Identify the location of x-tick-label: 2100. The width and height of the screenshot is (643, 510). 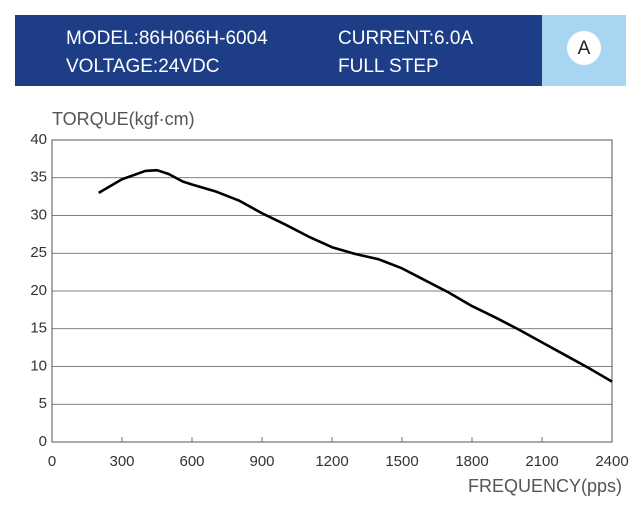
(541, 461).